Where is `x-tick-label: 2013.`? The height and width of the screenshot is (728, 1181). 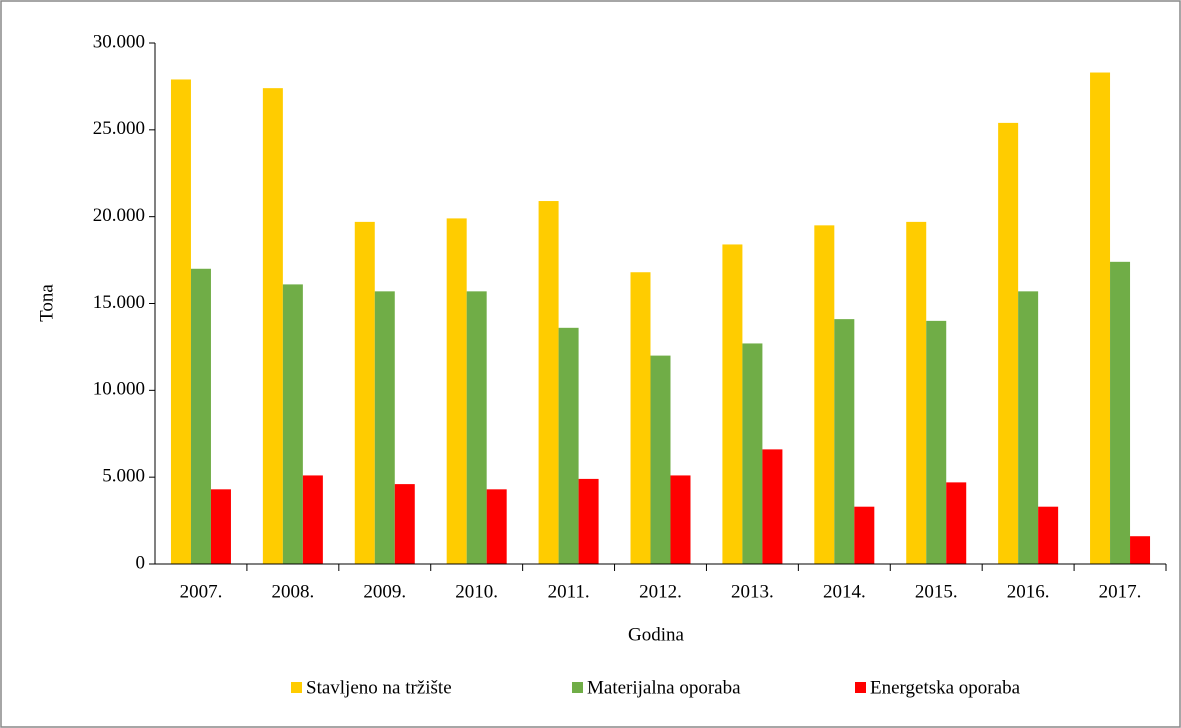 x-tick-label: 2013. is located at coordinates (752, 591).